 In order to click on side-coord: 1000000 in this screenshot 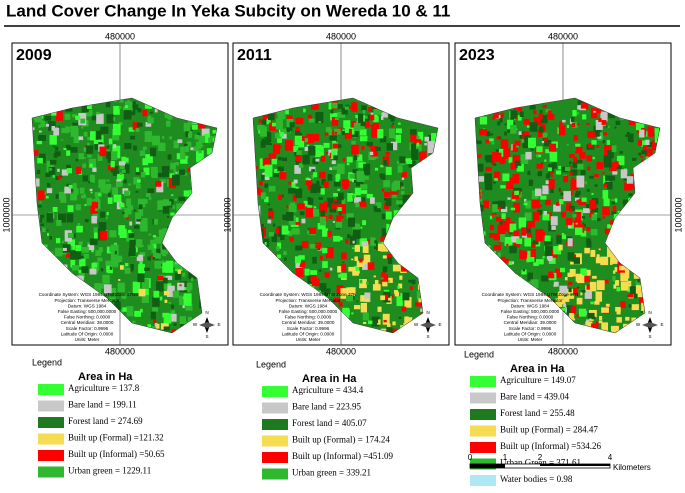, I will do `click(6, 214)`.